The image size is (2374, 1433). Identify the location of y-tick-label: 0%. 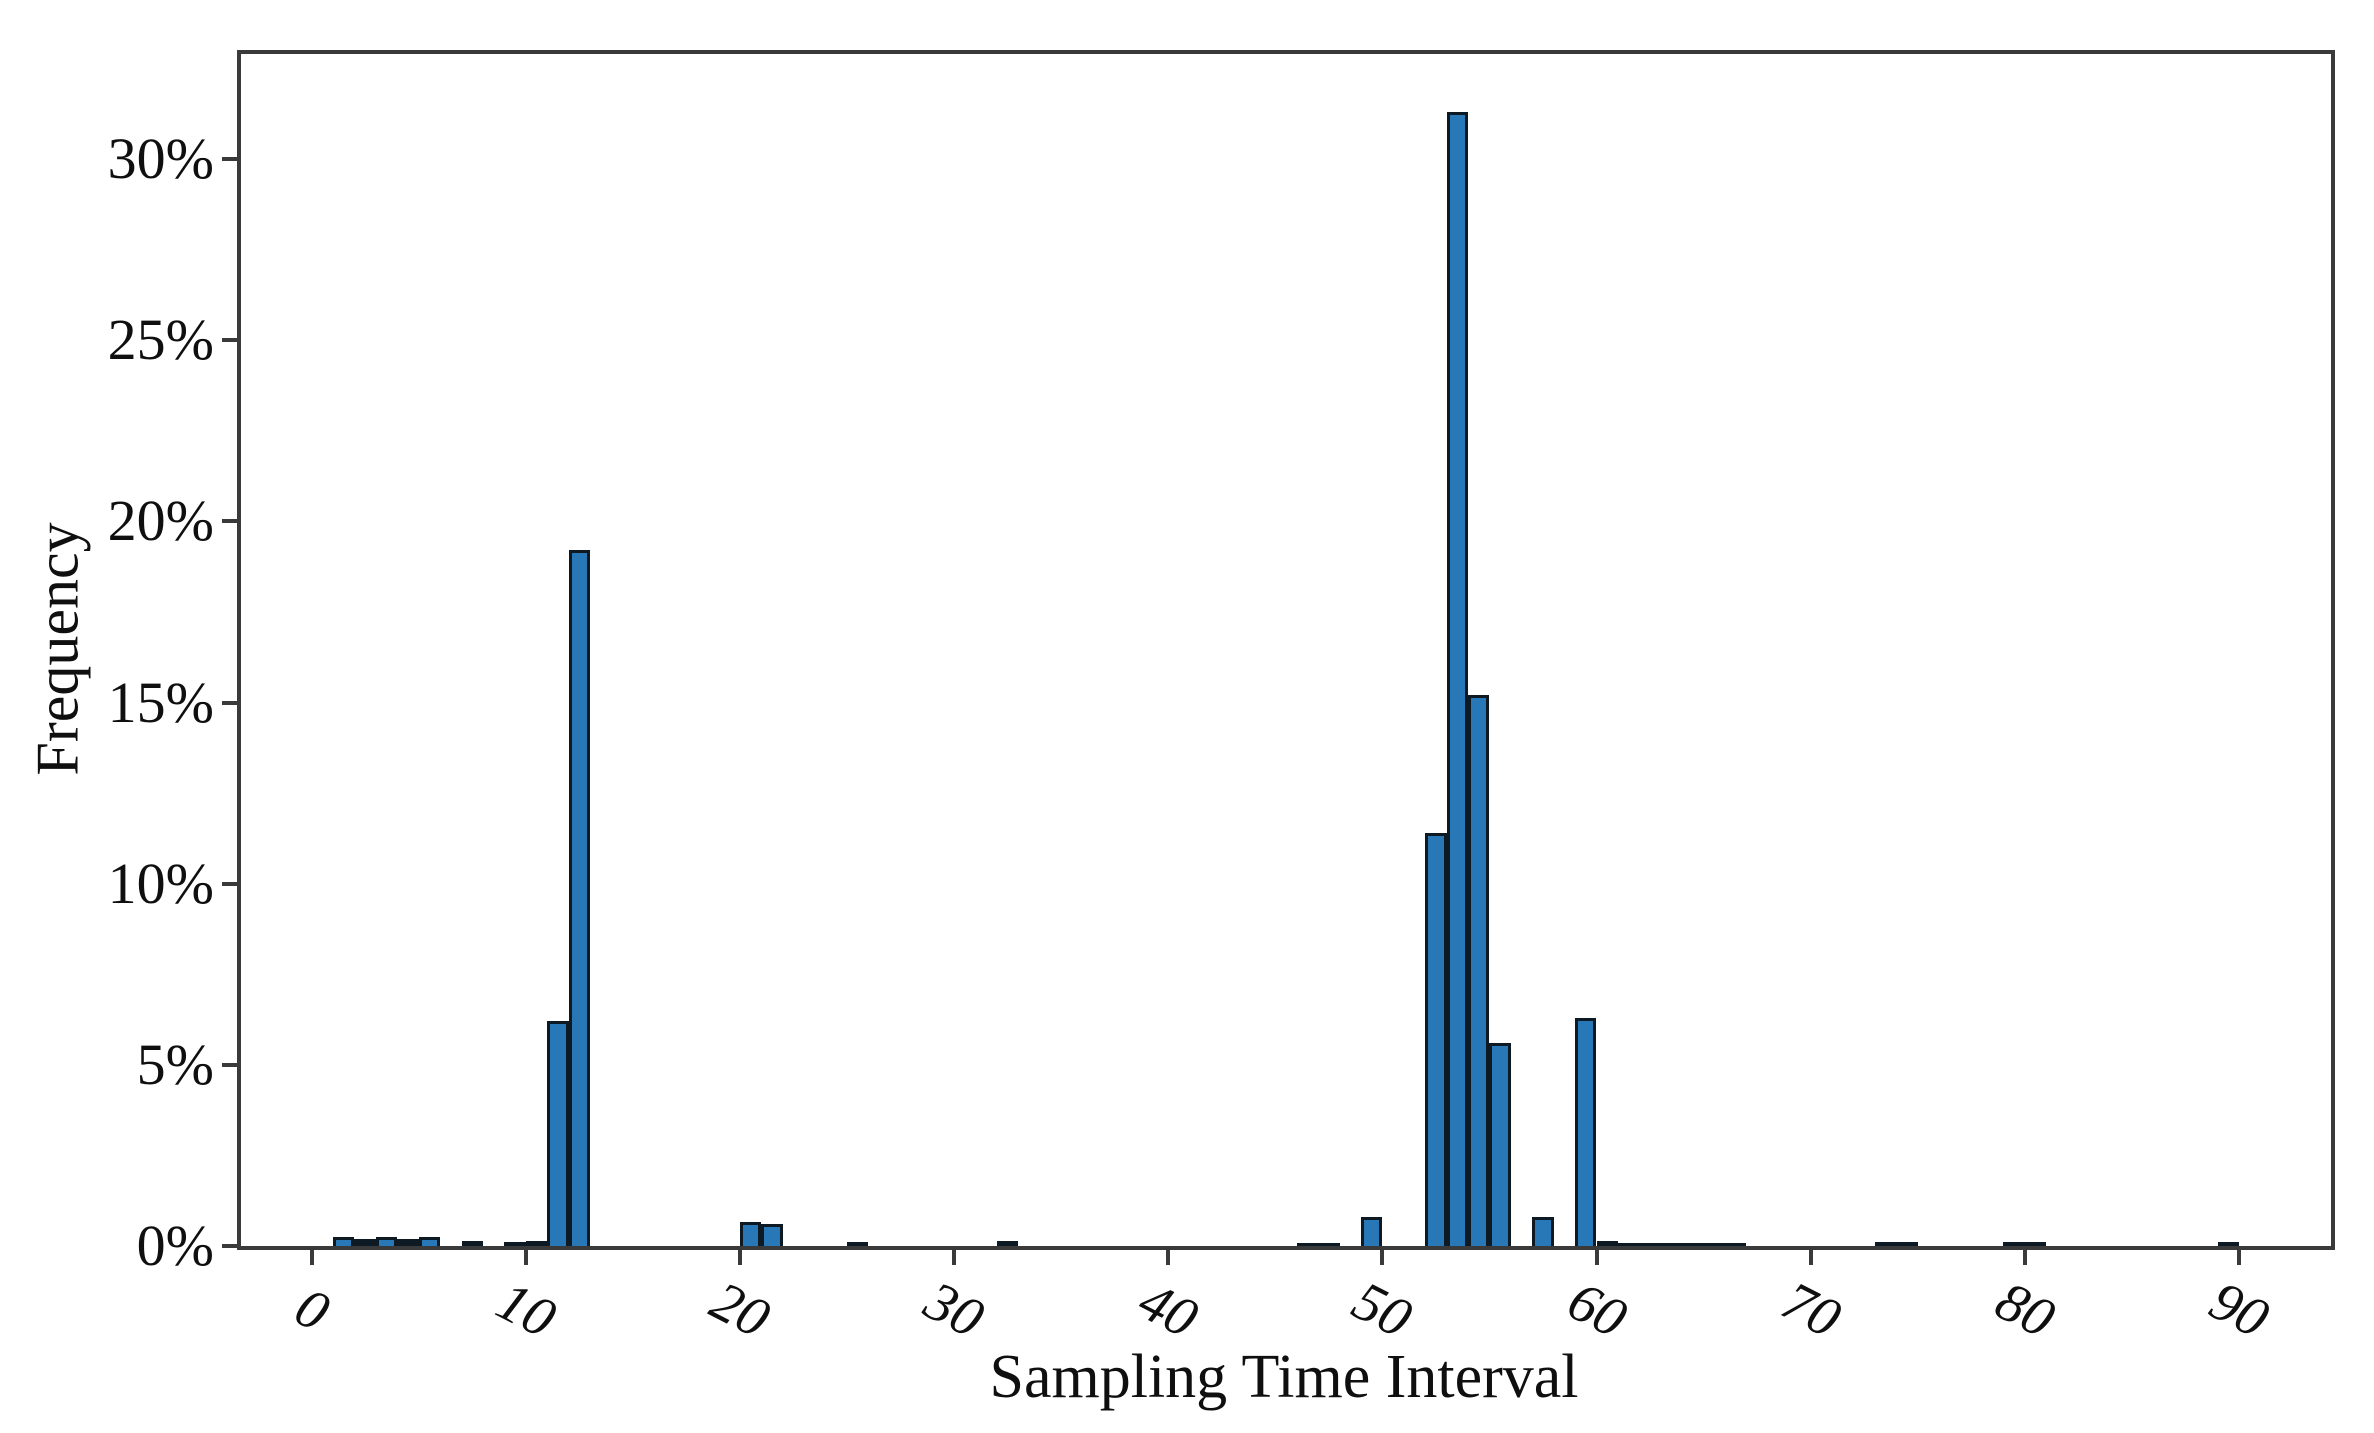
(175, 1245).